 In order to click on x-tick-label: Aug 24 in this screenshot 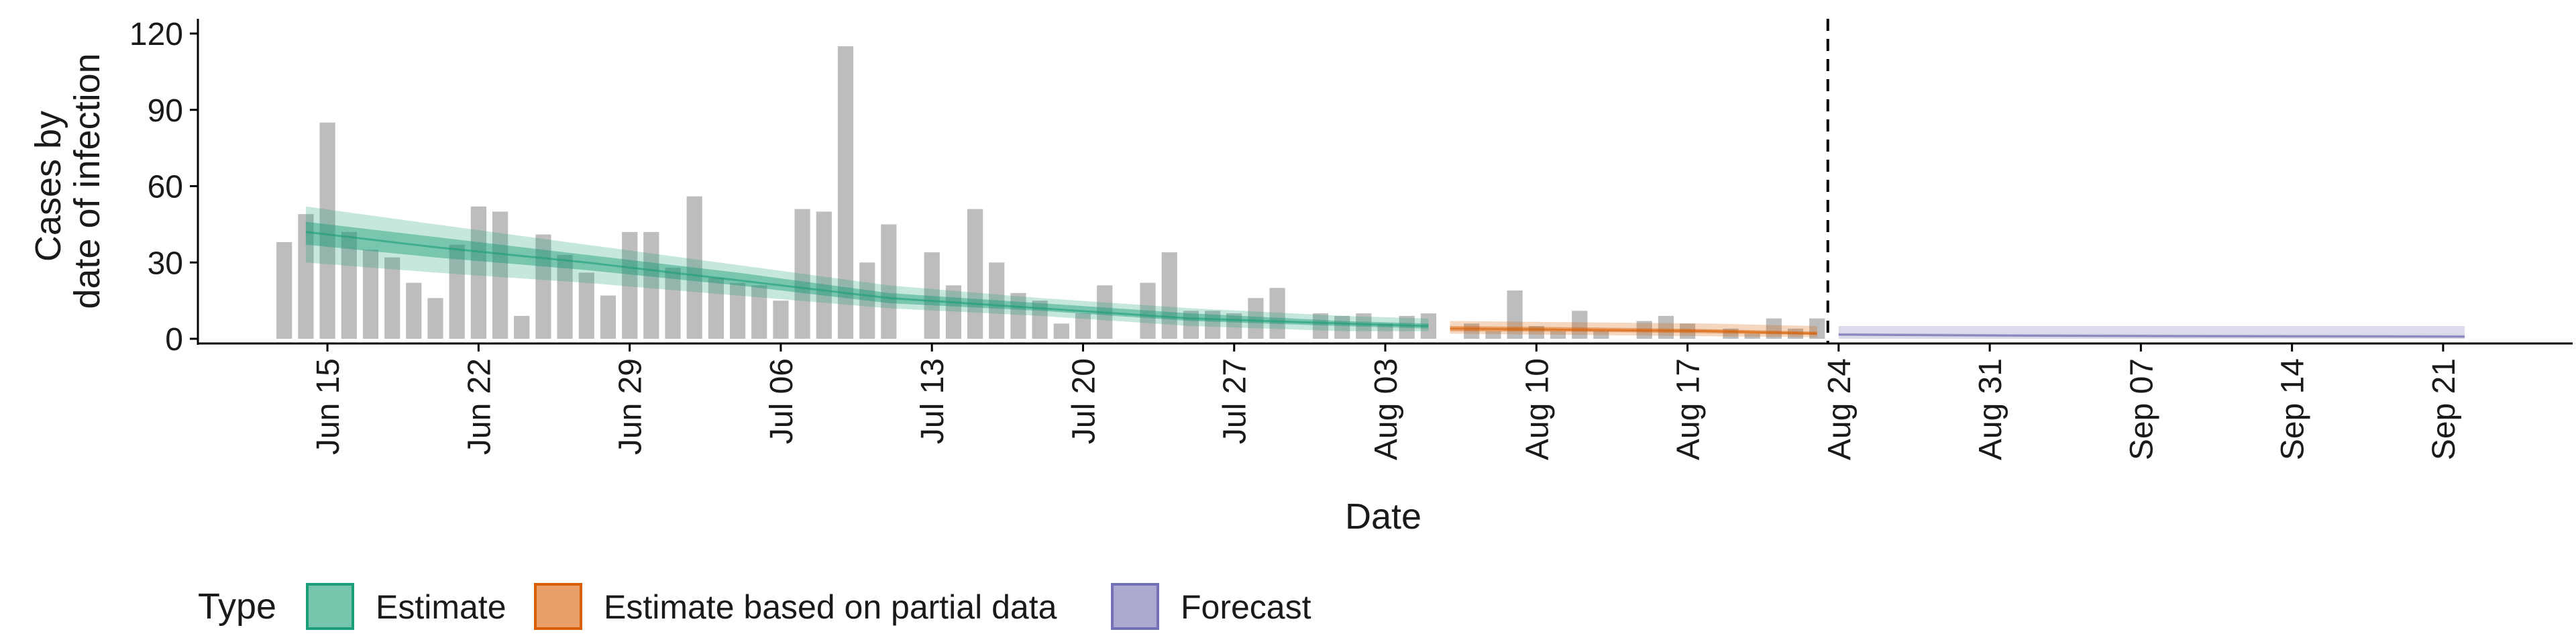, I will do `click(1840, 409)`.